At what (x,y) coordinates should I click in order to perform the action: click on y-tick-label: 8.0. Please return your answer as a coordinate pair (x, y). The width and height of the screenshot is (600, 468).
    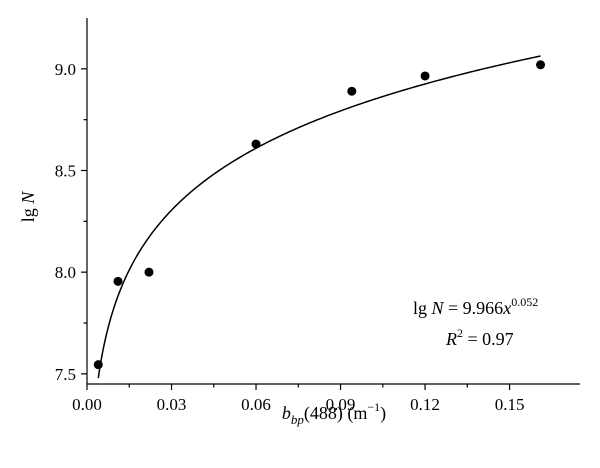
    Looking at the image, I should click on (65, 272).